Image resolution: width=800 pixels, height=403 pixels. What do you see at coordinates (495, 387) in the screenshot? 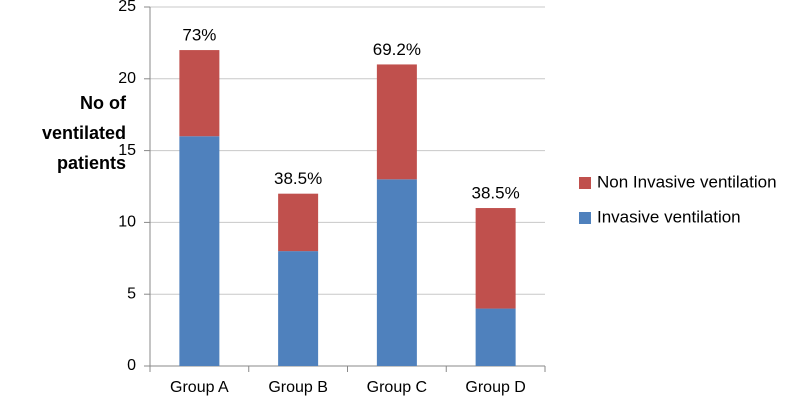
I see `x-tick-label: Group D` at bounding box center [495, 387].